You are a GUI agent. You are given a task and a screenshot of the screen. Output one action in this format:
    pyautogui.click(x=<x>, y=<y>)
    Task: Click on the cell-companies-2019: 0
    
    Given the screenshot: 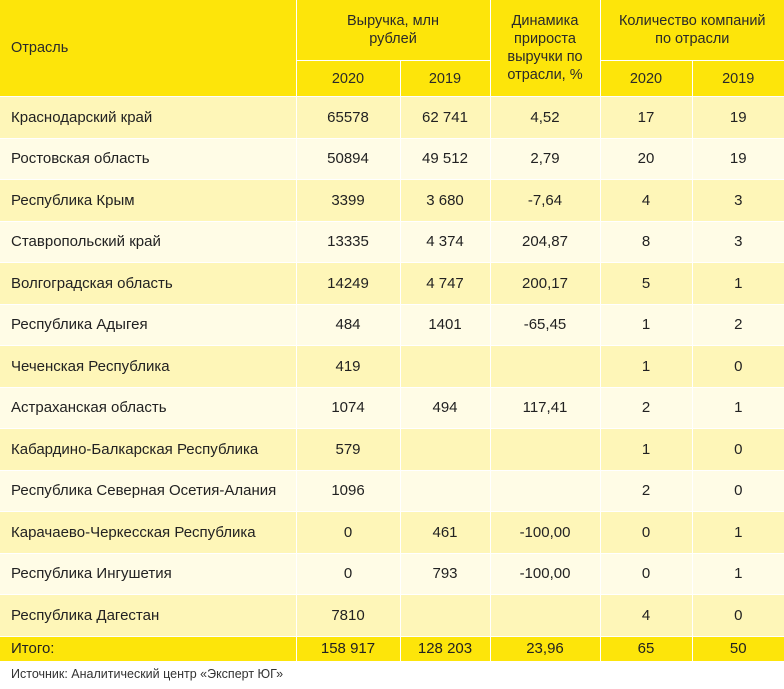 What is the action you would take?
    pyautogui.click(x=738, y=366)
    